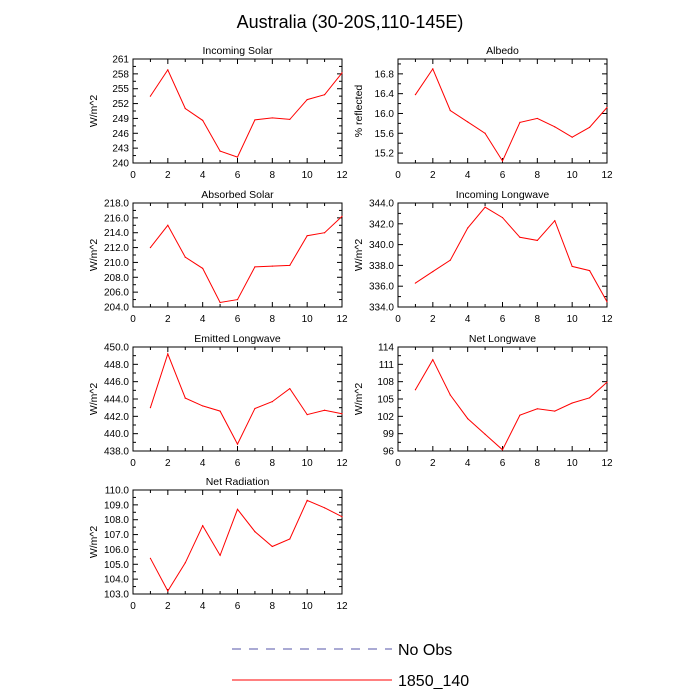 The width and height of the screenshot is (700, 700). Describe the element at coordinates (120, 89) in the screenshot. I see `y-tick-label: 255` at that location.